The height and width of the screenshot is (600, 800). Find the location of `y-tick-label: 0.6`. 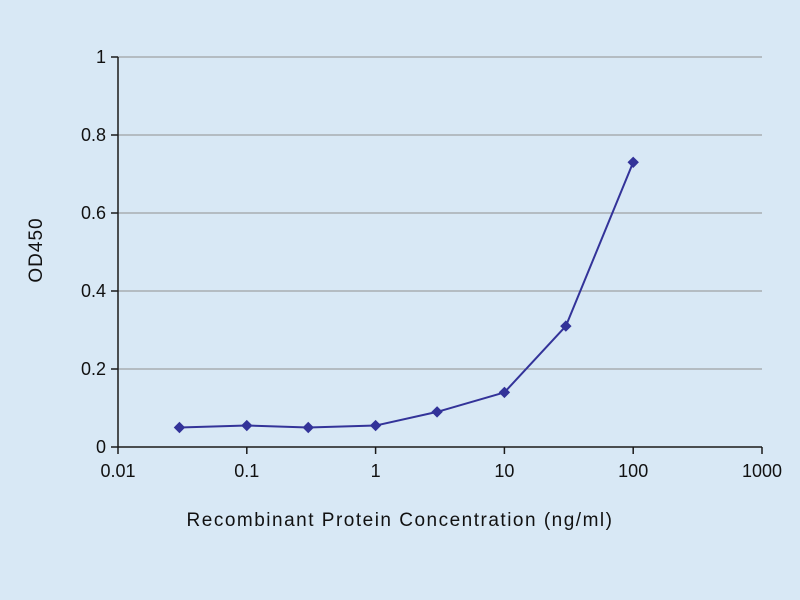

y-tick-label: 0.6 is located at coordinates (93, 213).